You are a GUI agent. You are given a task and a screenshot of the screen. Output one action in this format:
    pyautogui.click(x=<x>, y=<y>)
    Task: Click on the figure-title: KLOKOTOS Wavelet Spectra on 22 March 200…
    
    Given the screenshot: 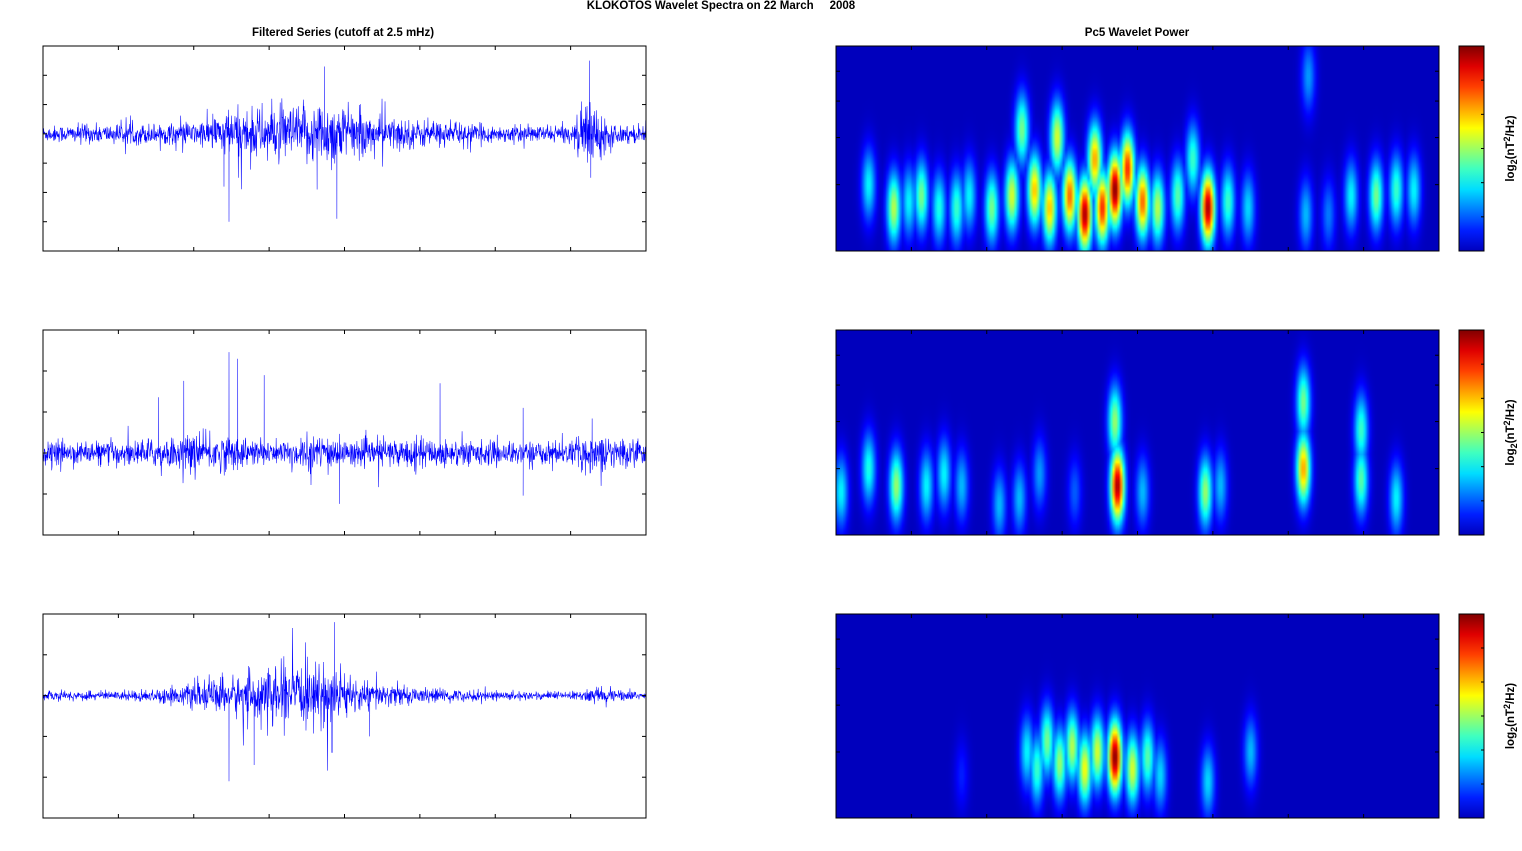 What is the action you would take?
    pyautogui.click(x=721, y=6)
    